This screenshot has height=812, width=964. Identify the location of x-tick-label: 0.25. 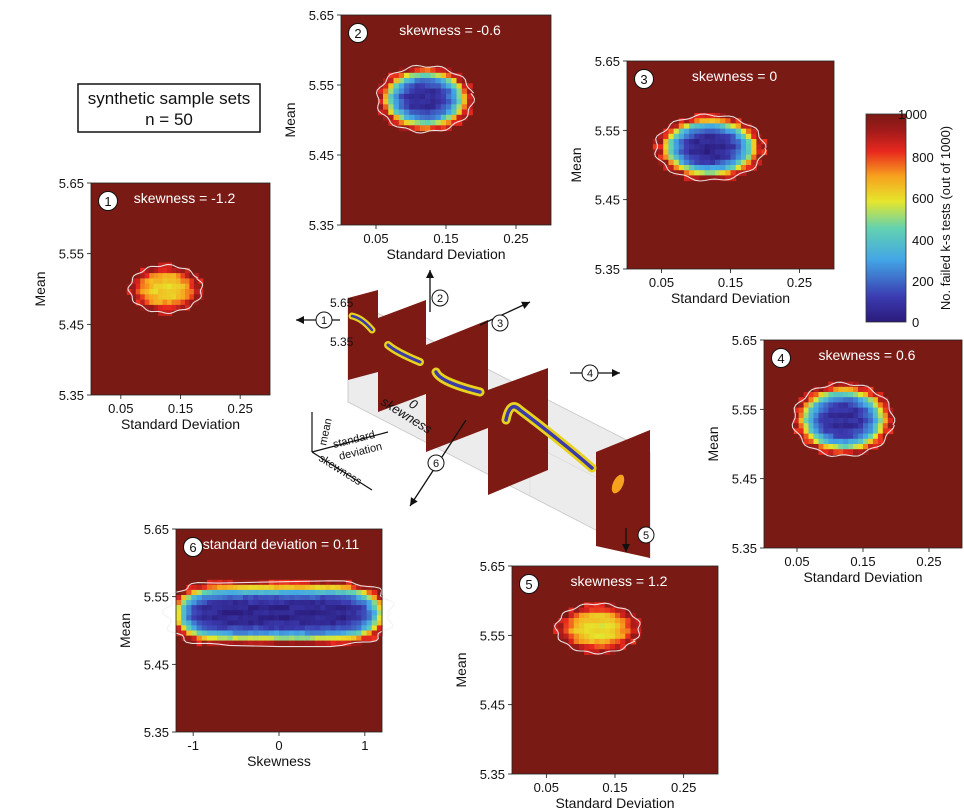
(240, 408).